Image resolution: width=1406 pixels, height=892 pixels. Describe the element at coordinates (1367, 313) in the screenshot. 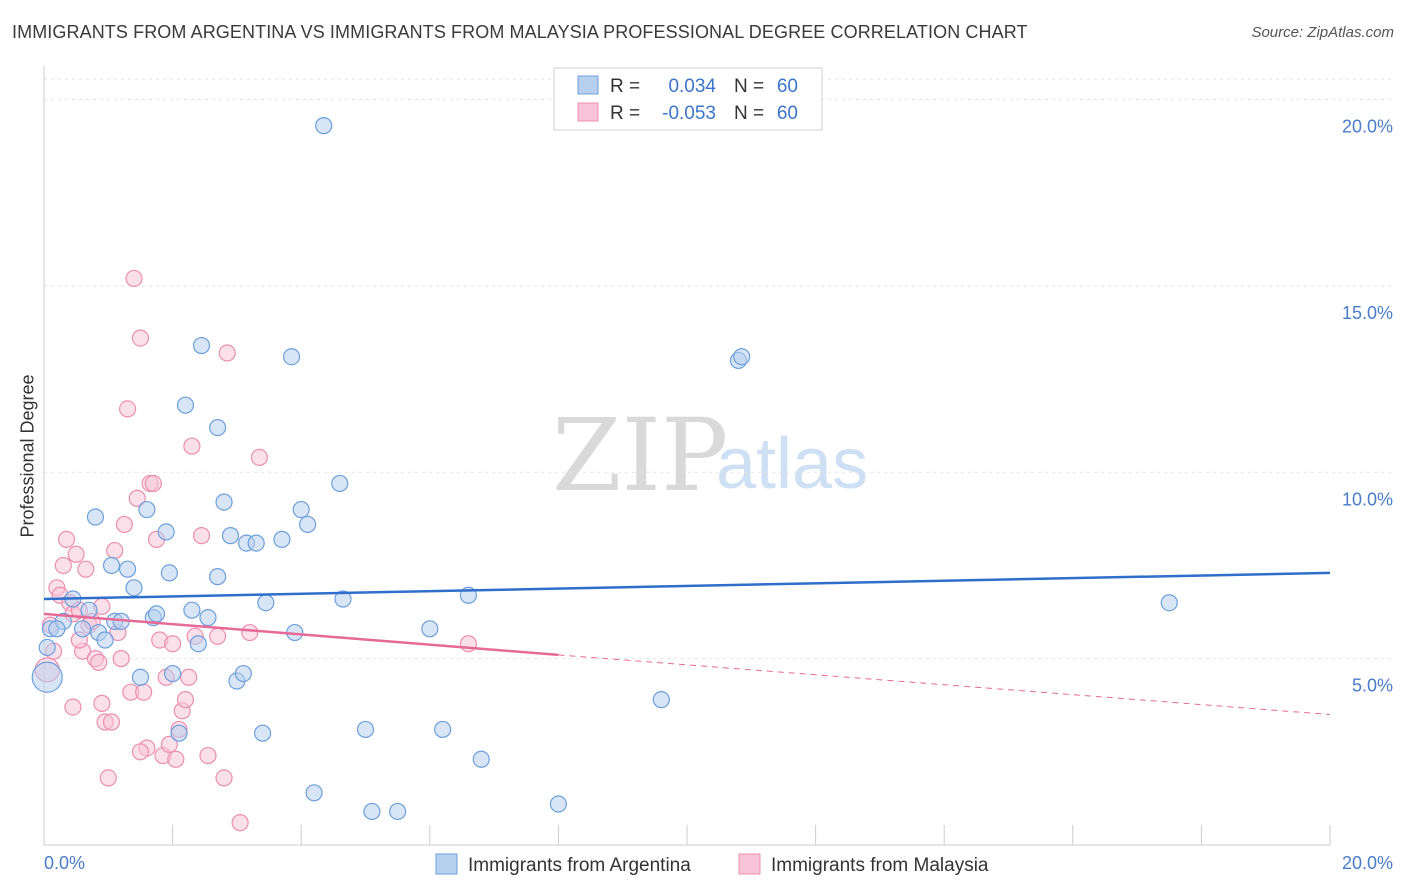

I see `y-tick-label-15: 15.0%` at that location.